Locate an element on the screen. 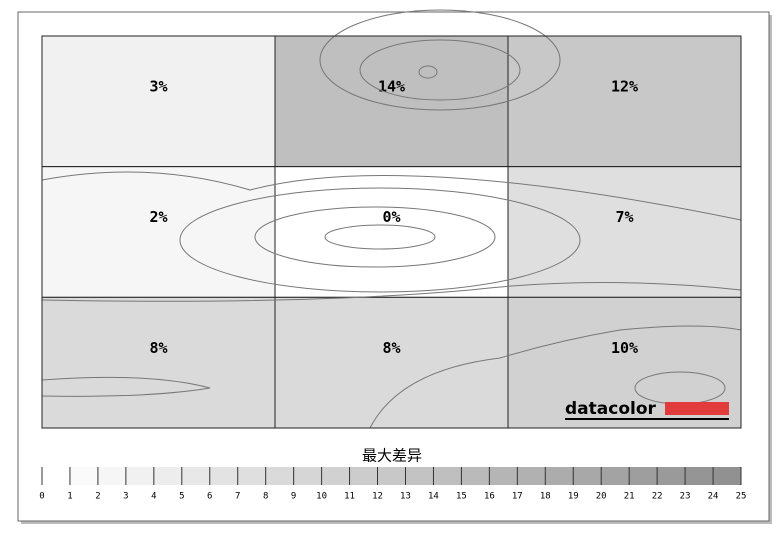 Image resolution: width=784 pixels, height=544 pixels. logo: datacolor is located at coordinates (647, 409).